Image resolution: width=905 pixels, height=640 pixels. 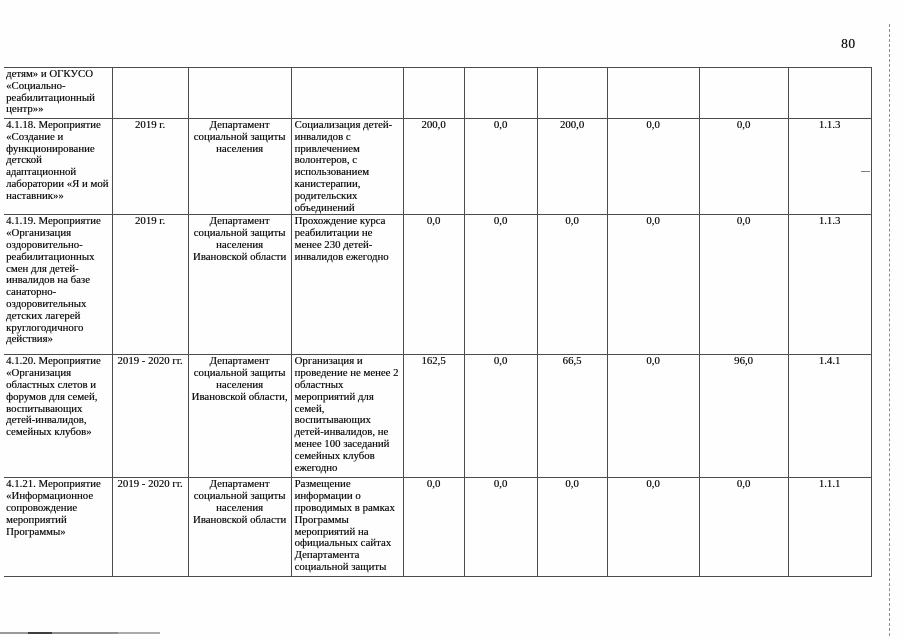 I want to click on period-cell, so click(x=150, y=93).